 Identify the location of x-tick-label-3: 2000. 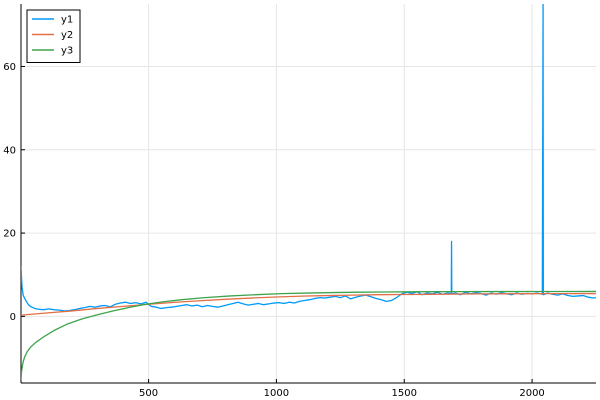
(531, 393).